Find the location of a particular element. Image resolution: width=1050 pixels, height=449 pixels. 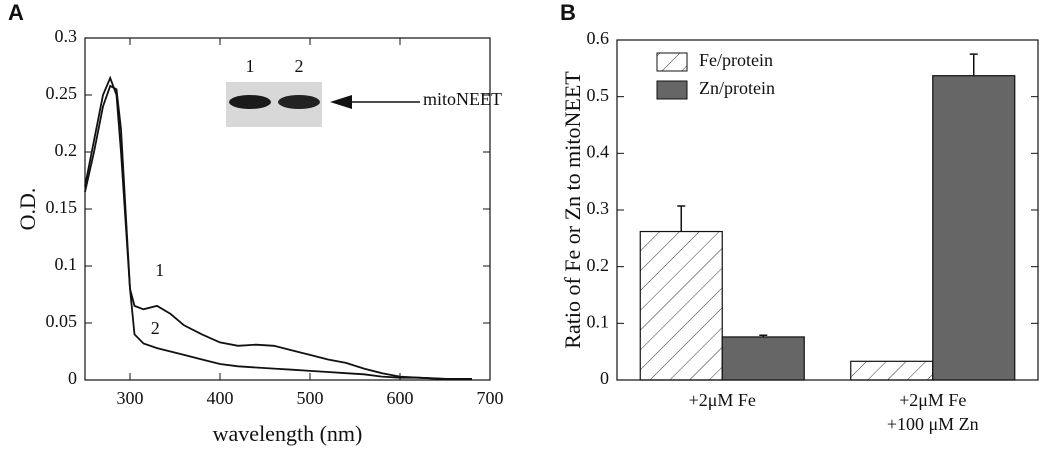

legend-label: Fe/protein is located at coordinates (736, 60).